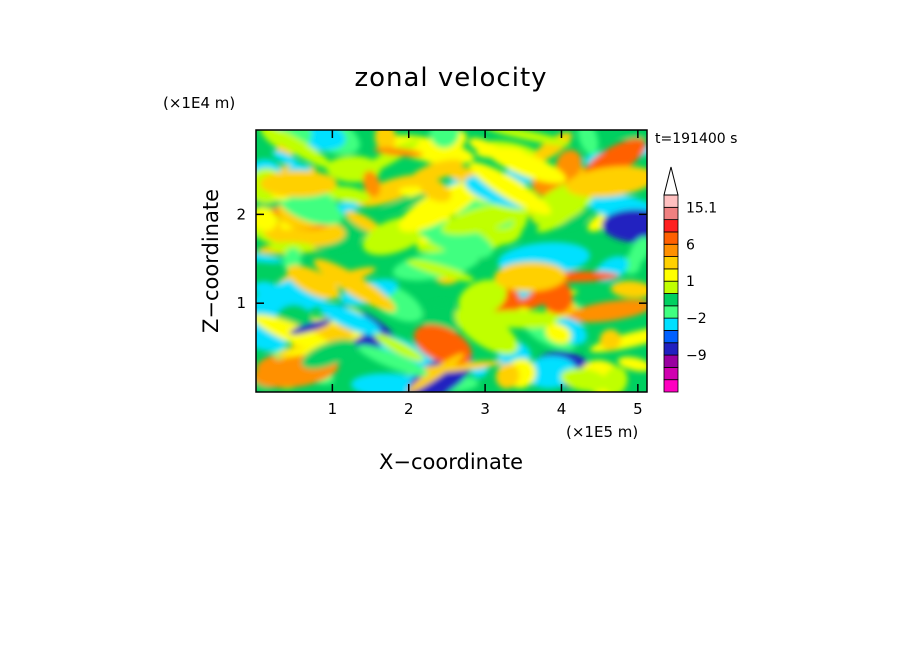 The height and width of the screenshot is (654, 904). Describe the element at coordinates (485, 409) in the screenshot. I see `x-tick-label-2: 3` at that location.